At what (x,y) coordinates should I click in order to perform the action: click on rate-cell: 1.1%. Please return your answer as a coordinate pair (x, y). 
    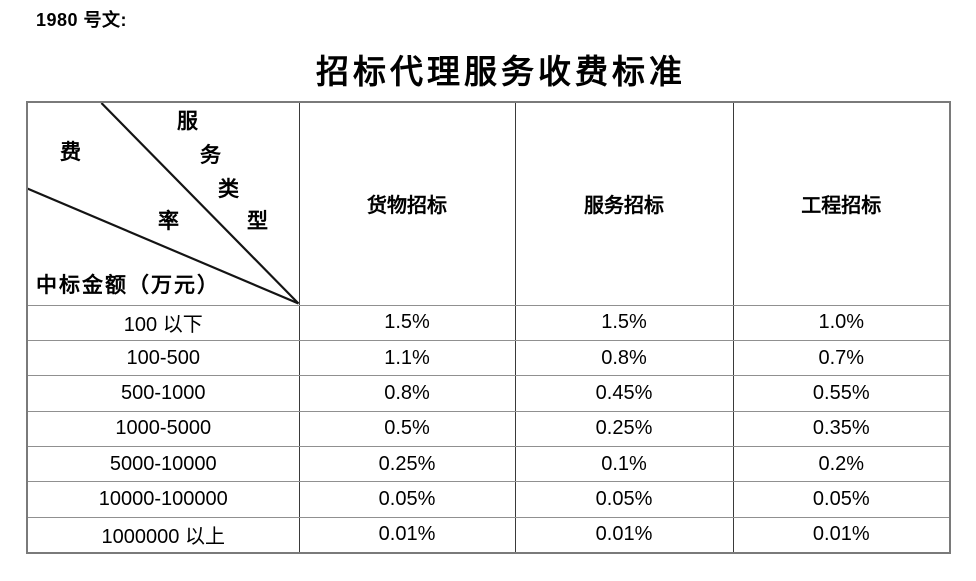
    Looking at the image, I should click on (407, 358).